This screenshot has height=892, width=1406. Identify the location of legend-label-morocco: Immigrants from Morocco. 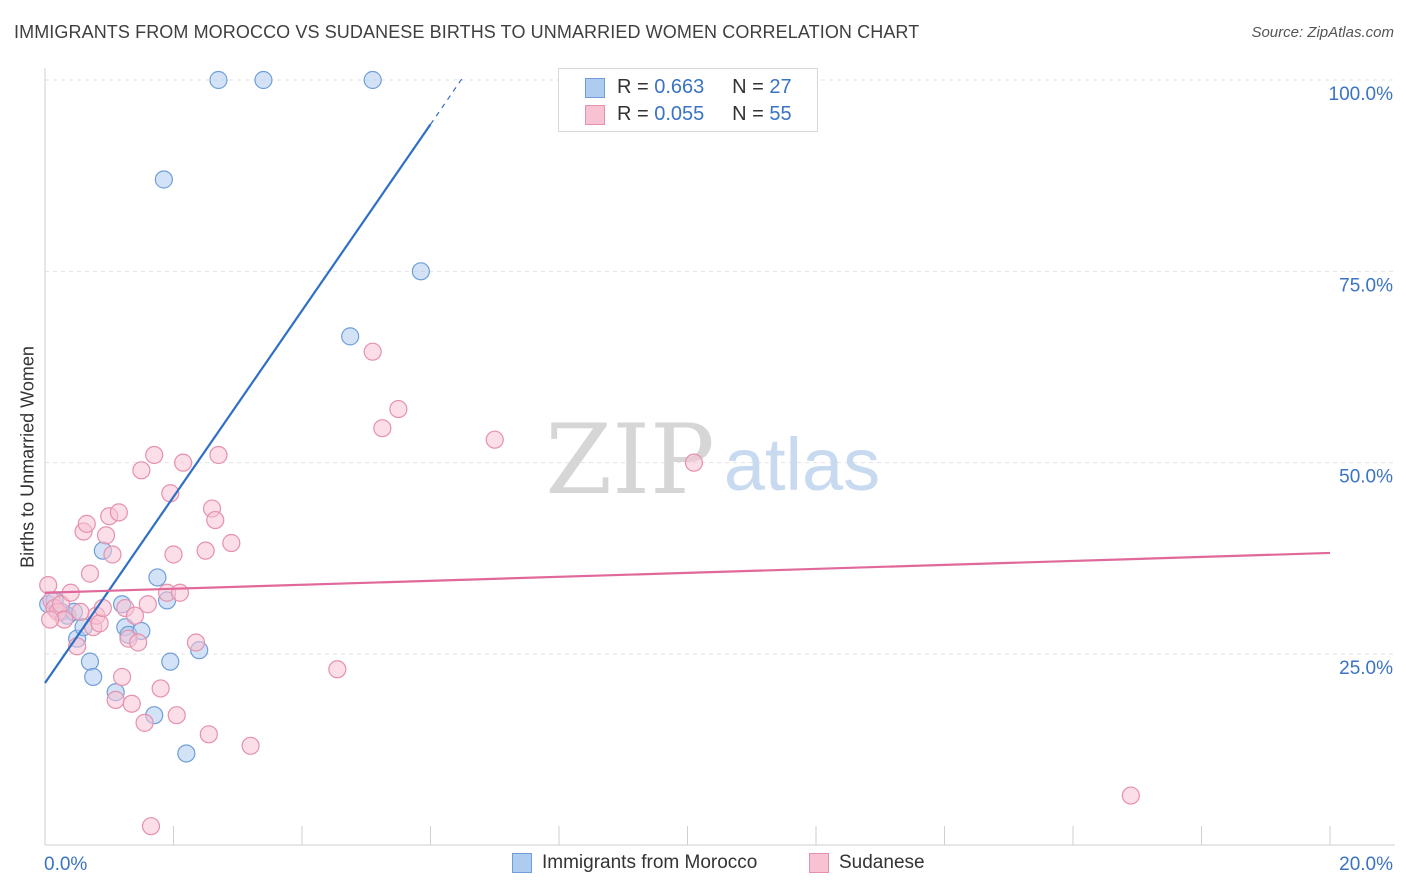
(650, 862).